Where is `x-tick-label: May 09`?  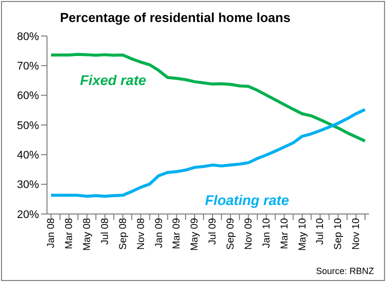
x-tick-label: May 09 is located at coordinates (195, 234).